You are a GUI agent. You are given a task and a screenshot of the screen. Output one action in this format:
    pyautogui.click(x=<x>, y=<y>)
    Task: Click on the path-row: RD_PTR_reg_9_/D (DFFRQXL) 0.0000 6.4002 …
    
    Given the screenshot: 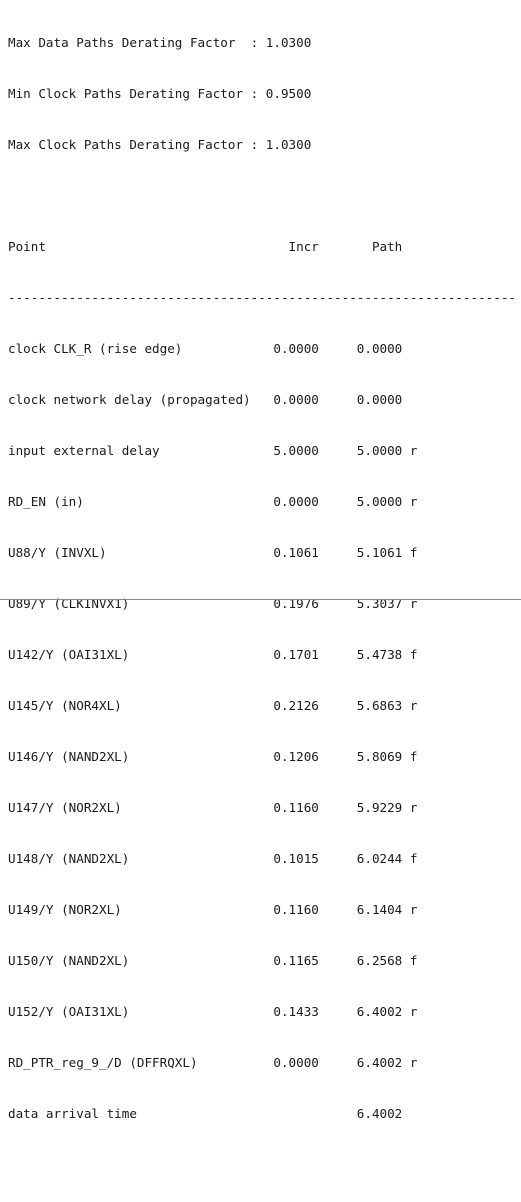 What is the action you would take?
    pyautogui.click(x=213, y=1062)
    